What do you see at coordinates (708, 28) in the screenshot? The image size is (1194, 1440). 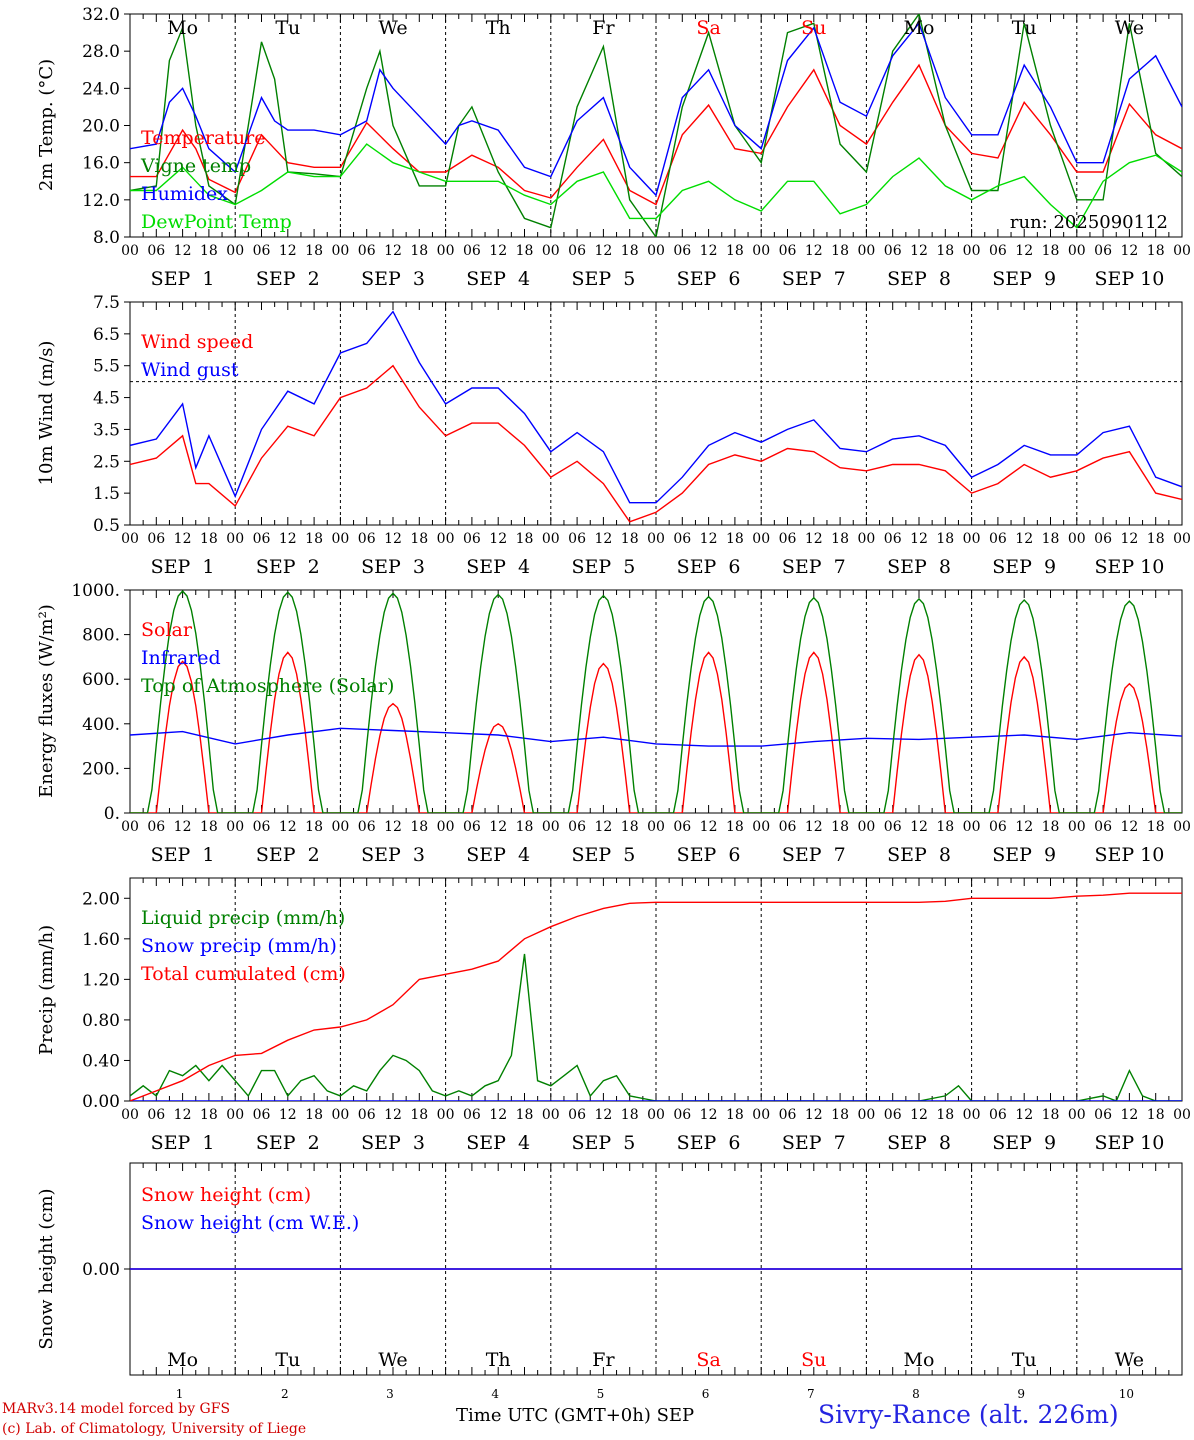 I see `day-label-top: Sa` at bounding box center [708, 28].